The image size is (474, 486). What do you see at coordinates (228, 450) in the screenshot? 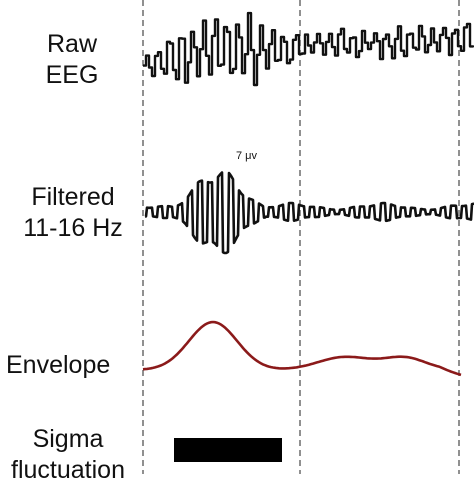
I see `sigma-fluctuation-bar` at bounding box center [228, 450].